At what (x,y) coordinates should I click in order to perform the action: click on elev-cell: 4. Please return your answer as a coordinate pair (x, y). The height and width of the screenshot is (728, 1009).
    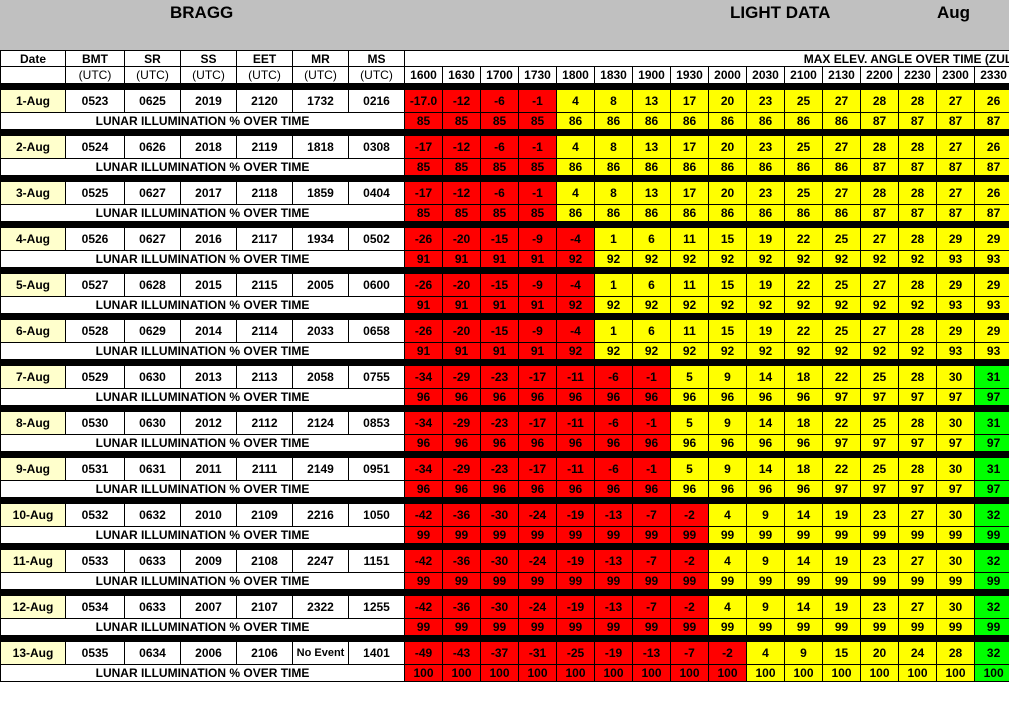
    Looking at the image, I should click on (575, 147).